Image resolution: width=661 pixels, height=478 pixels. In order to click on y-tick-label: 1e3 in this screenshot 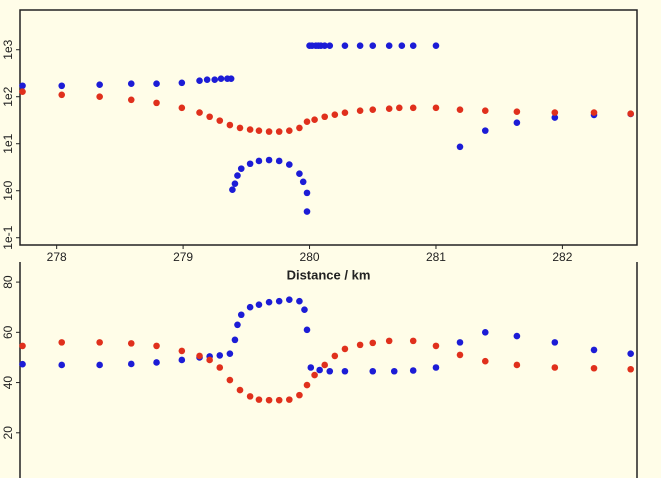, I will do `click(8, 49)`.